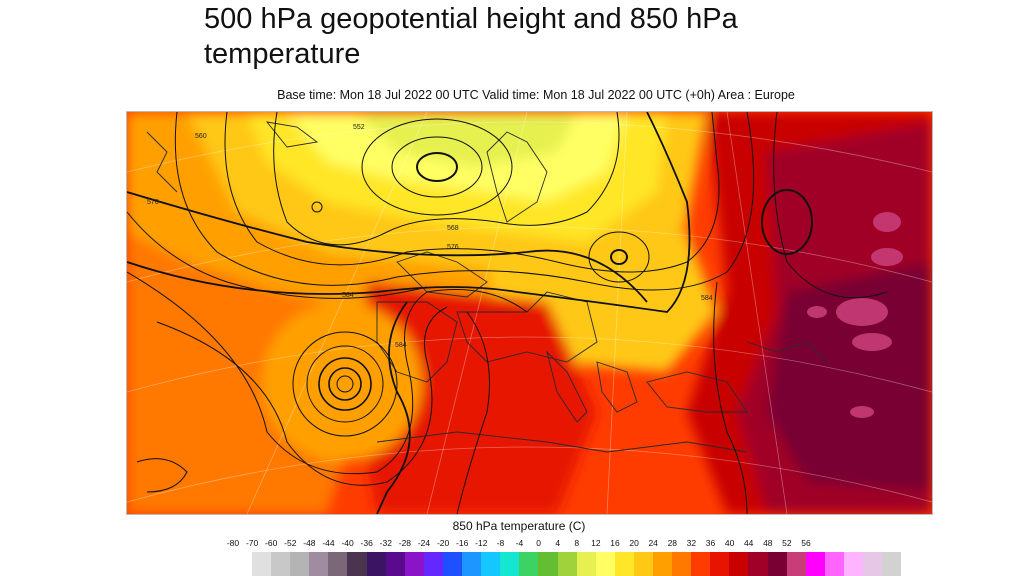 The image size is (1024, 576). What do you see at coordinates (615, 543) in the screenshot?
I see `legend-tick-label: 16` at bounding box center [615, 543].